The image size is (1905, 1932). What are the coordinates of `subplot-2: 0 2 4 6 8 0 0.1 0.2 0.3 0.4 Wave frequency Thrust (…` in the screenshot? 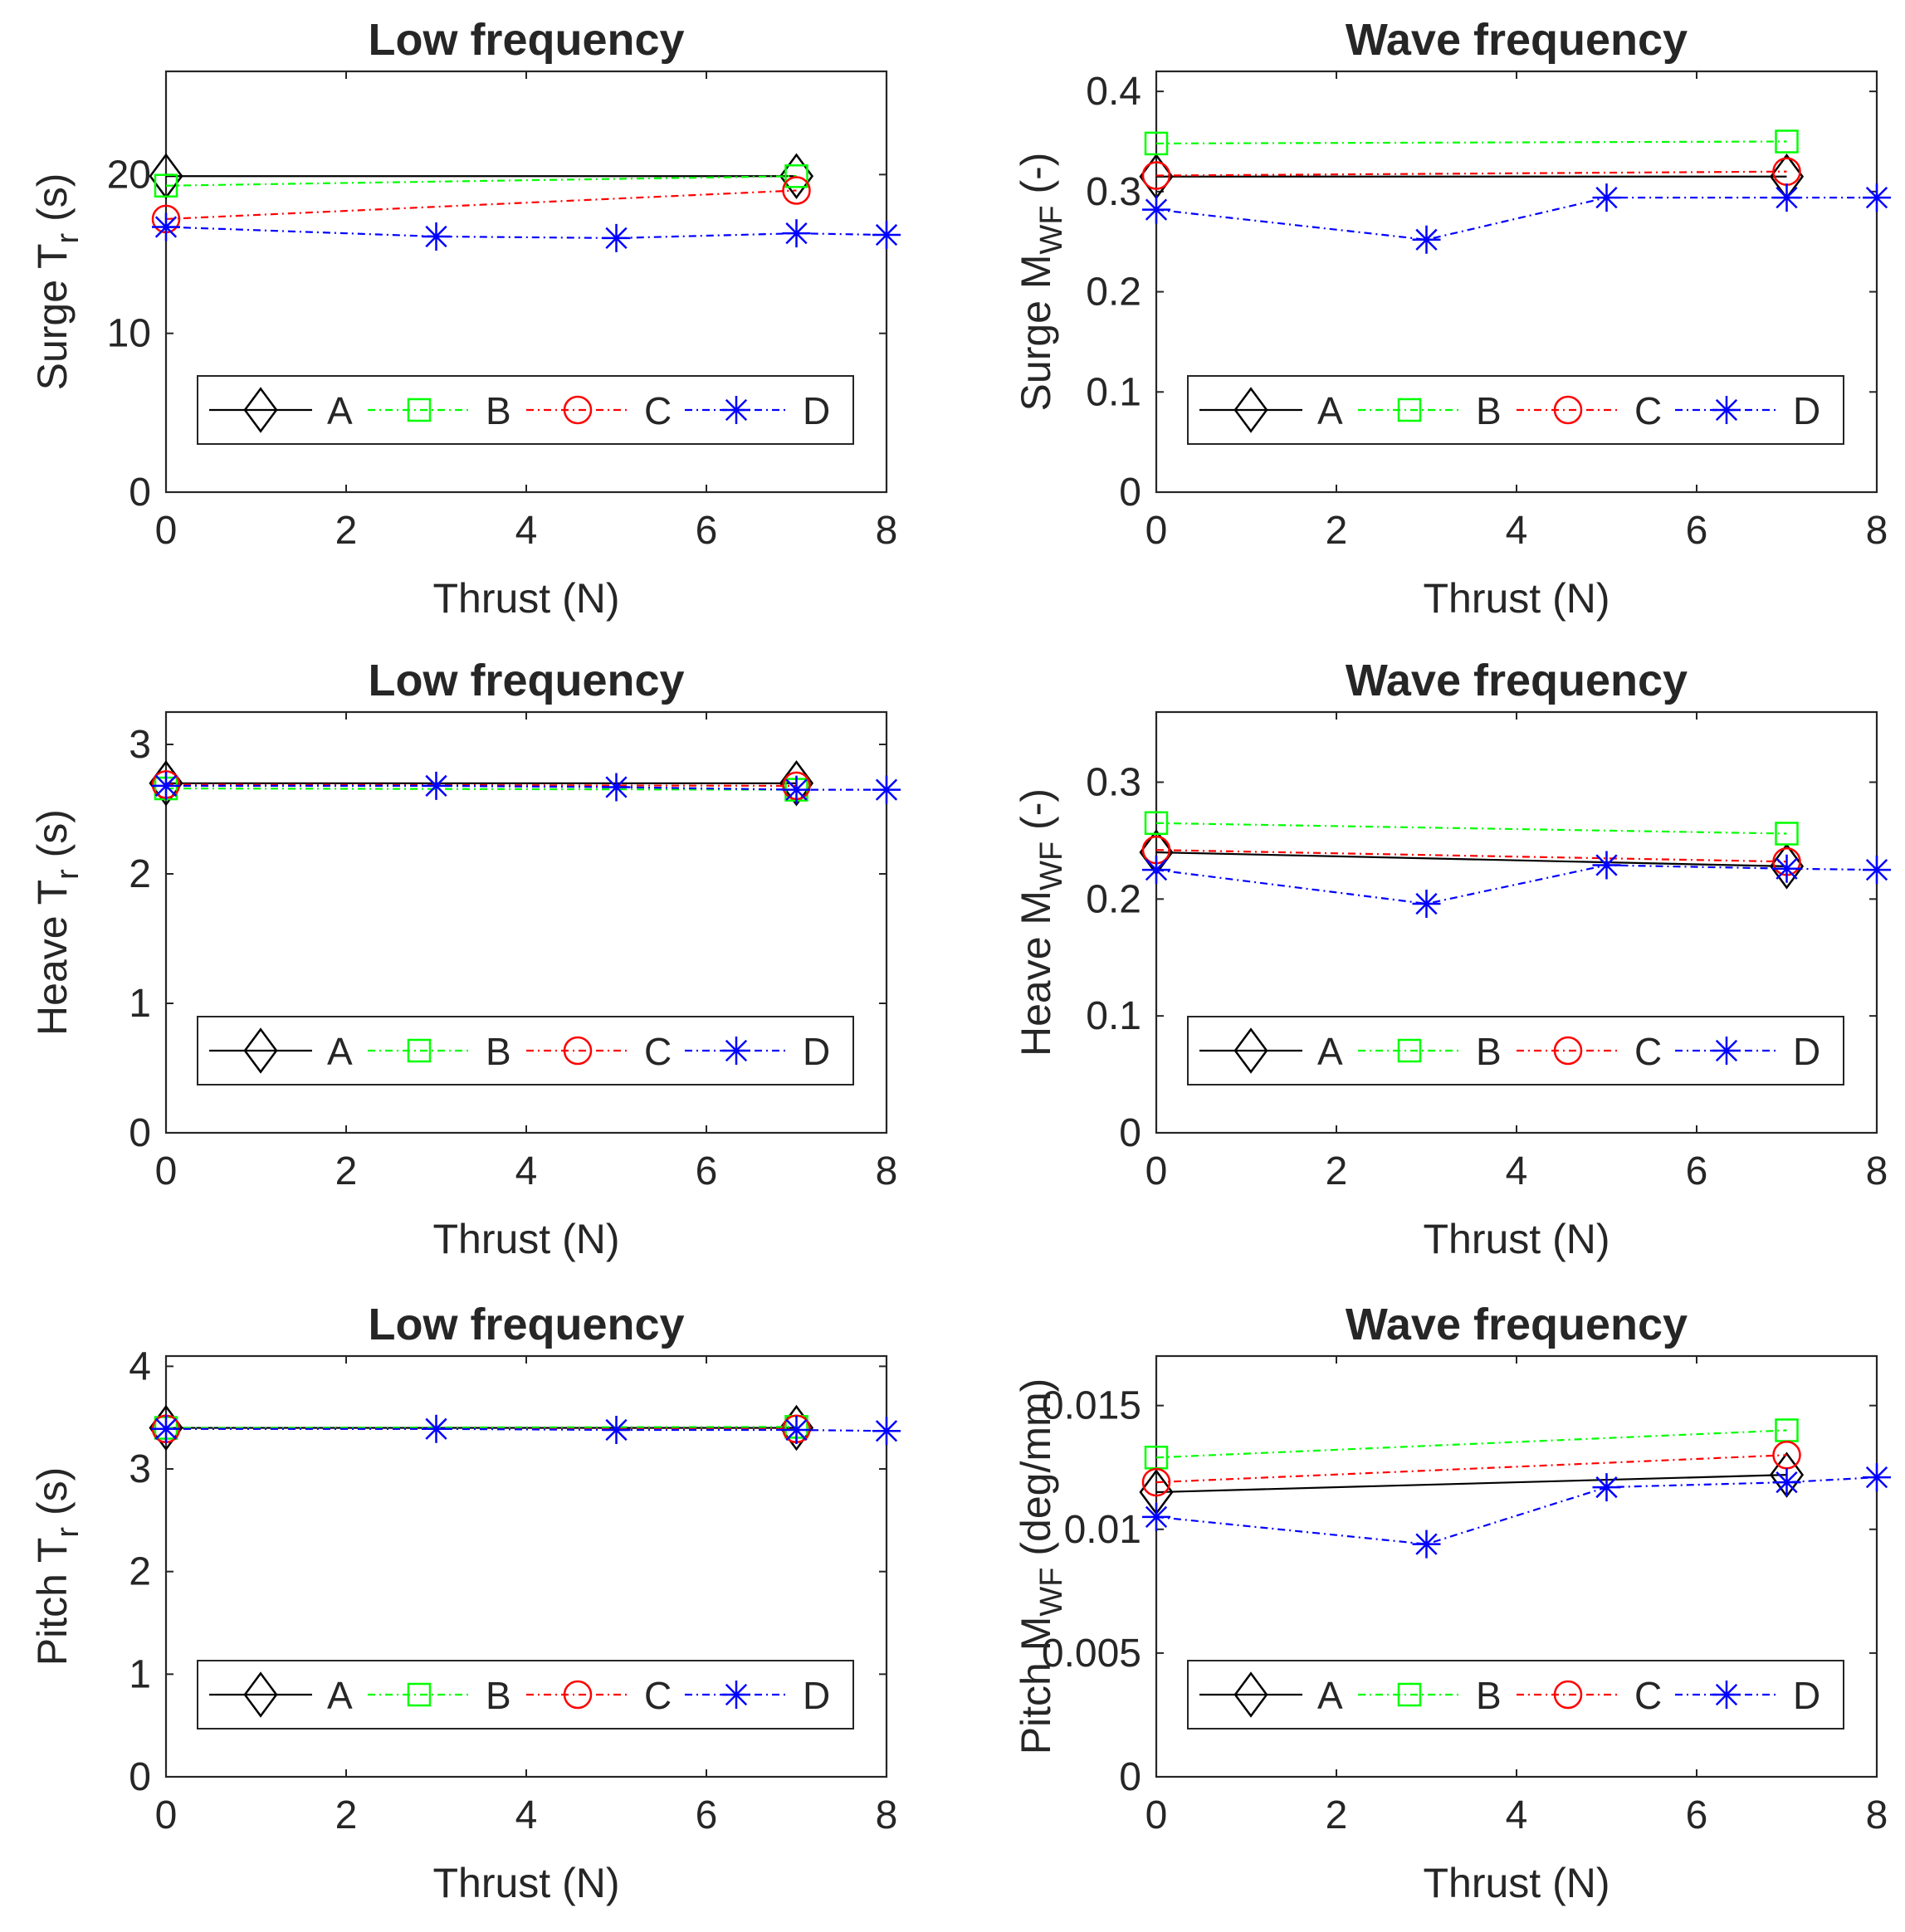 It's located at (1452, 319).